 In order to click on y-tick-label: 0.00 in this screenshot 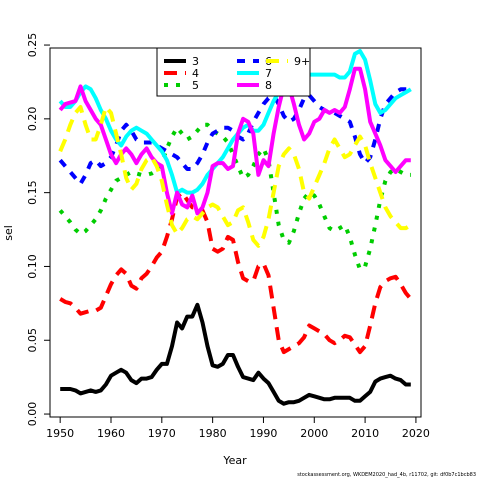, I will do `click(32, 414)`.